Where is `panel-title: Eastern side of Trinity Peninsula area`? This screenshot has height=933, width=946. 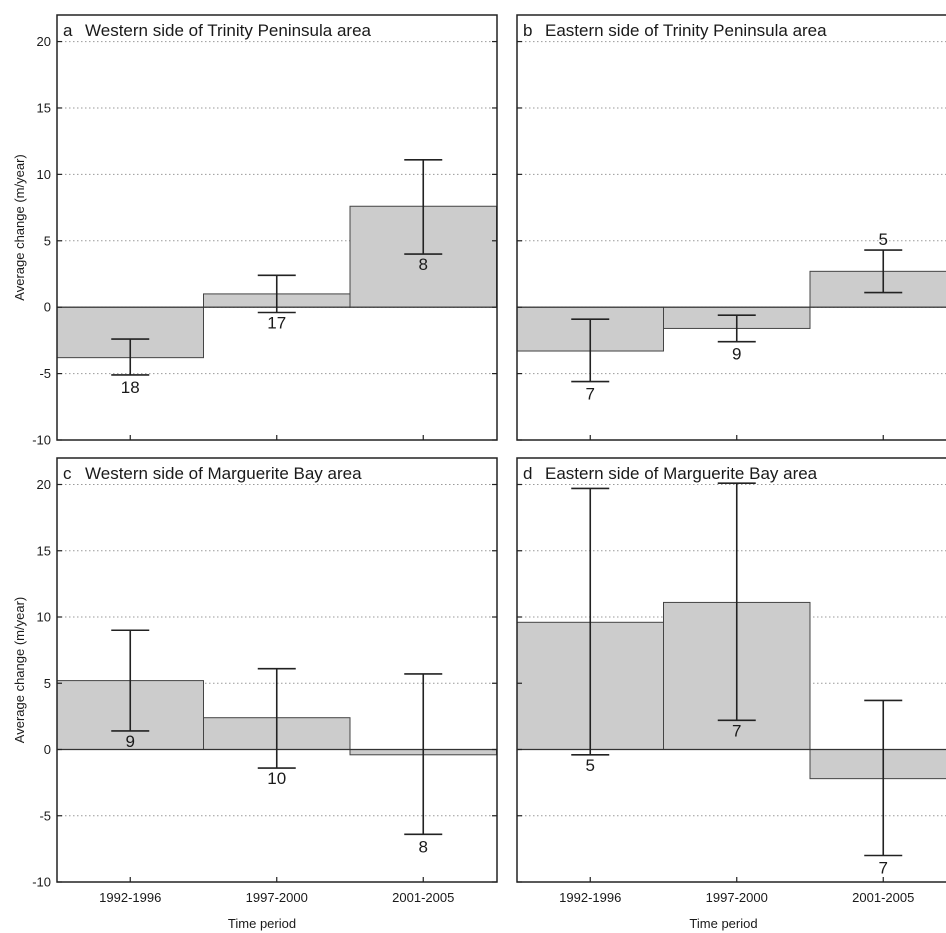
panel-title: Eastern side of Trinity Peninsula area is located at coordinates (686, 30).